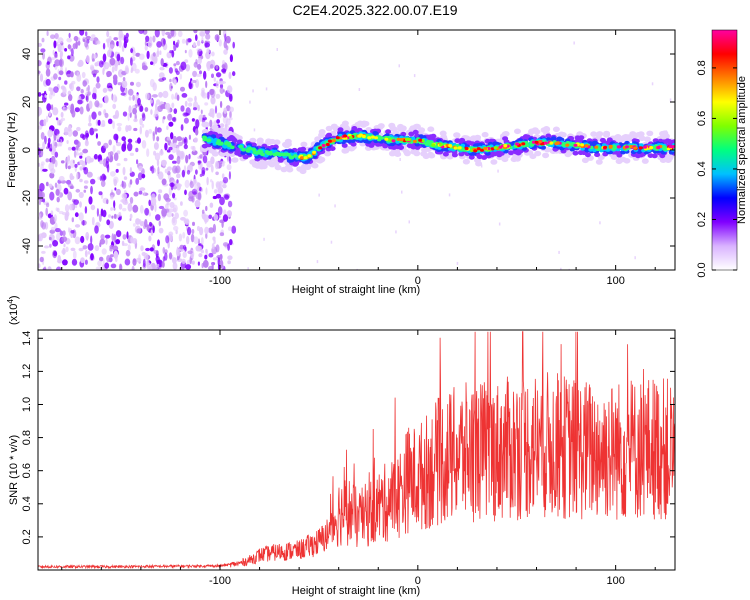 The image size is (750, 600). Describe the element at coordinates (27, 503) in the screenshot. I see `snr-y-tick-label: 0.4` at that location.